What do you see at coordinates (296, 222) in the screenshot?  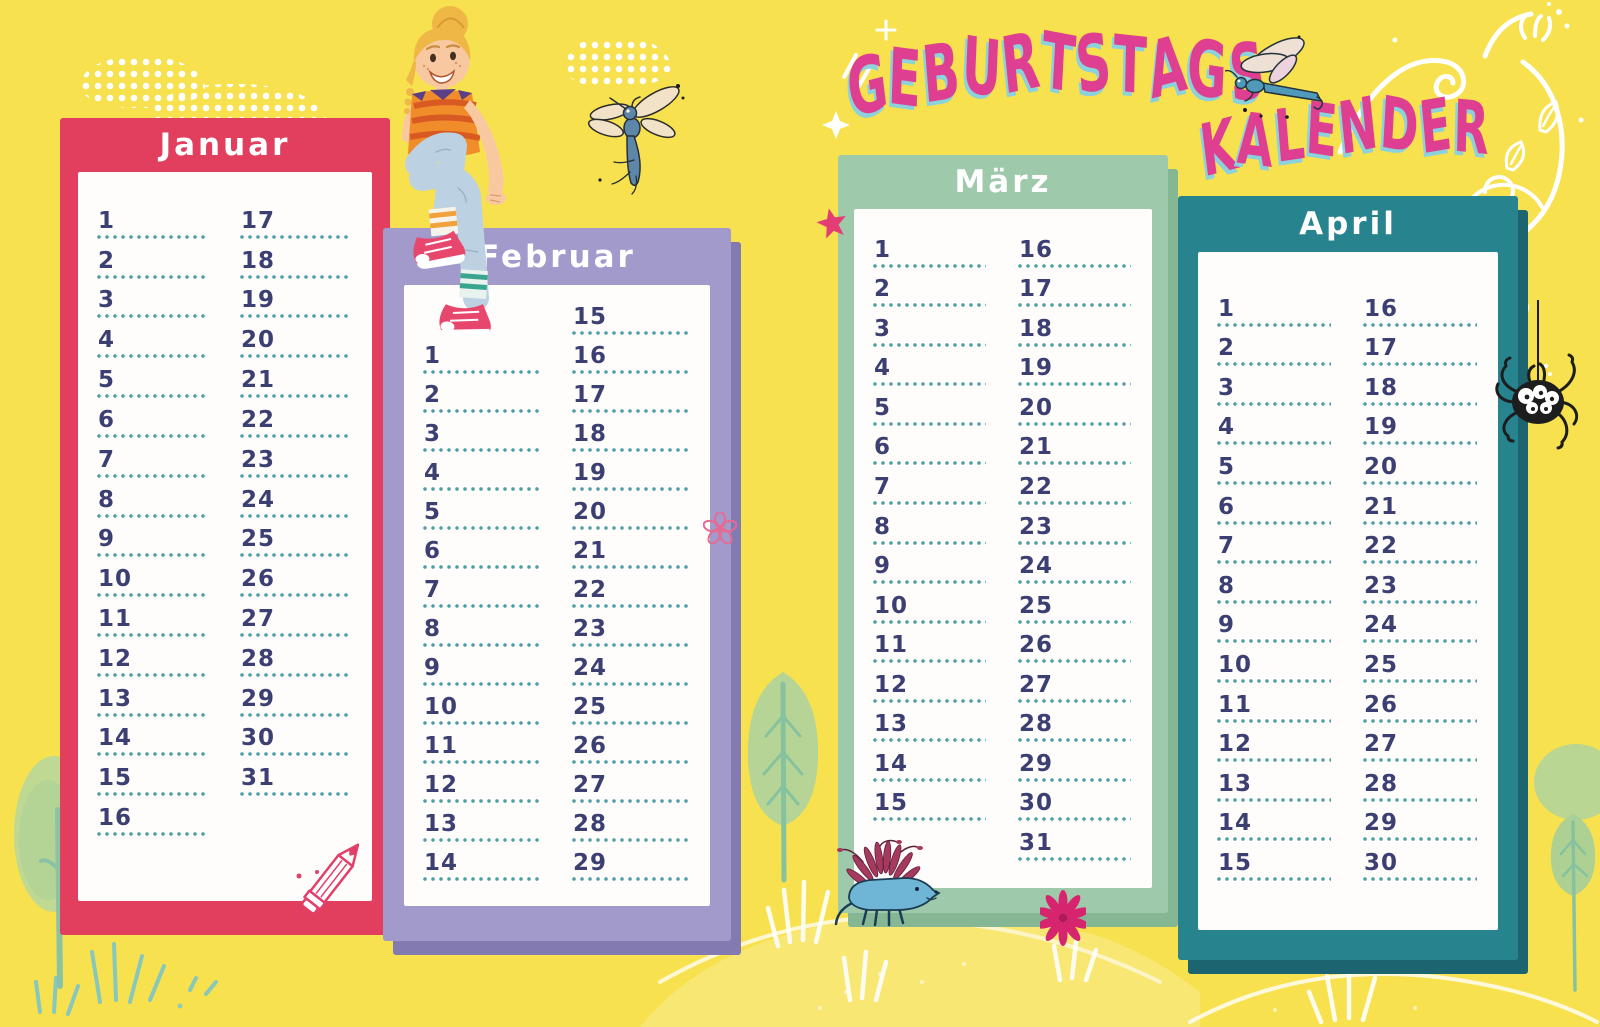 I see `day-entry: 17` at bounding box center [296, 222].